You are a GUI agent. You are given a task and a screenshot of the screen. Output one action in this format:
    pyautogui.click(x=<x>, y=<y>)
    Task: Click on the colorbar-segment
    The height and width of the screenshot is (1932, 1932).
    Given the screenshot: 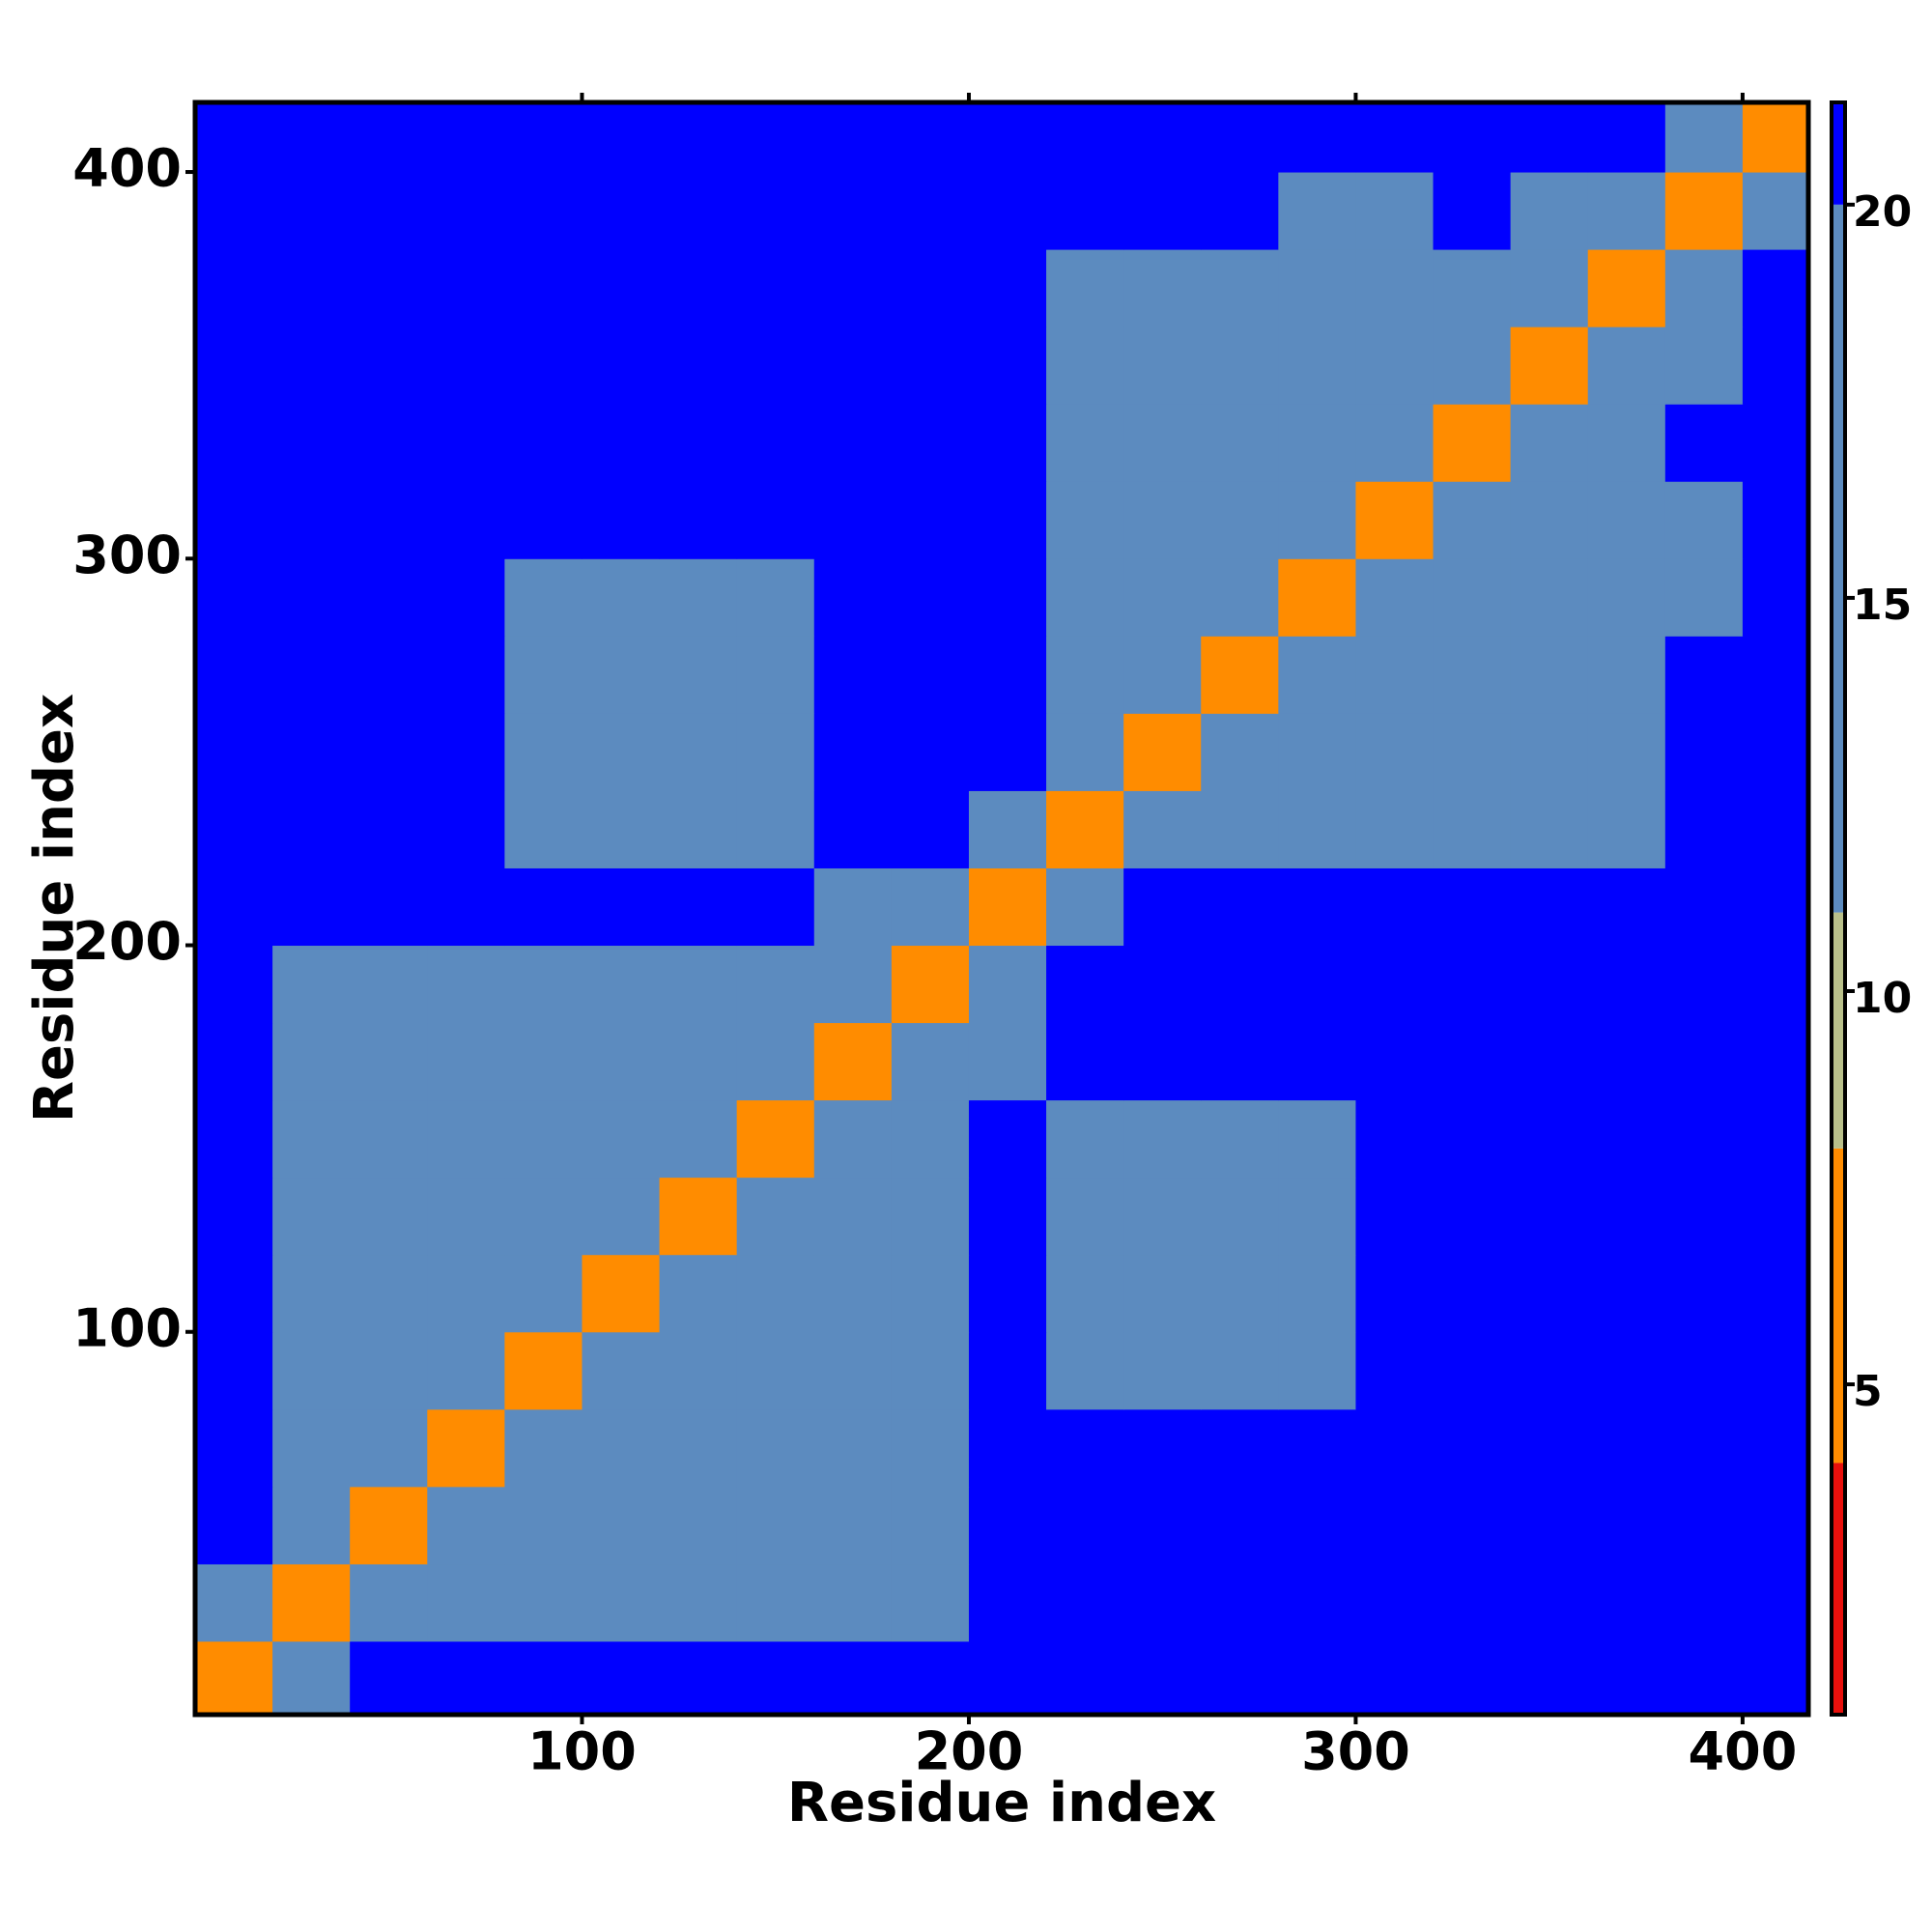 What is the action you would take?
    pyautogui.click(x=1838, y=1030)
    